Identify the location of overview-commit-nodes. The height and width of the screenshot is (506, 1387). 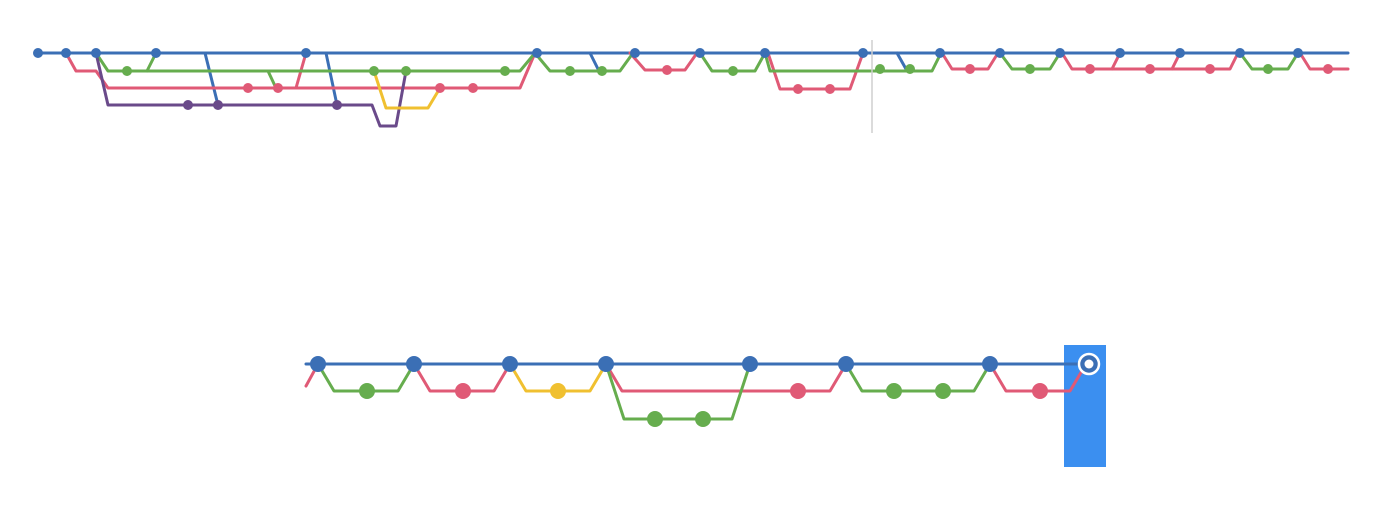
(683, 79).